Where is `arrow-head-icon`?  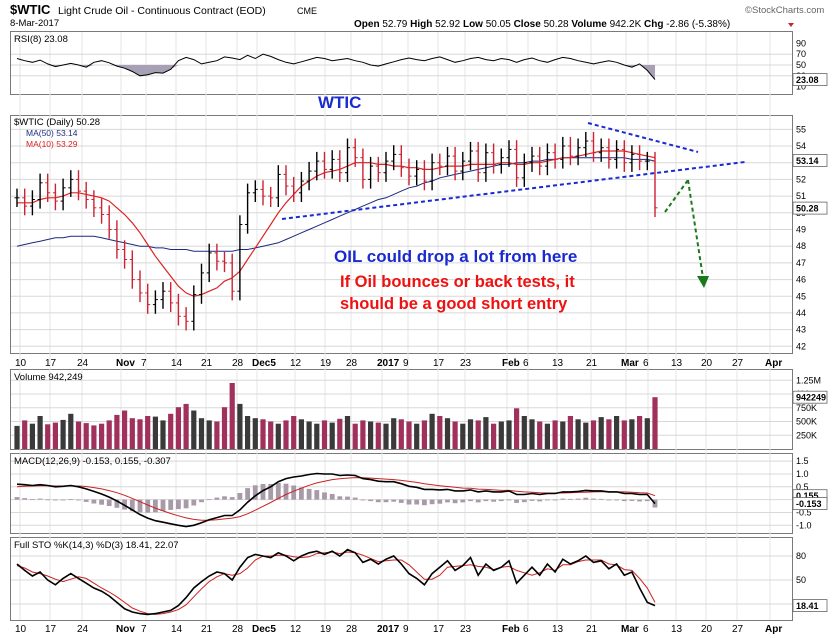 arrow-head-icon is located at coordinates (703, 282).